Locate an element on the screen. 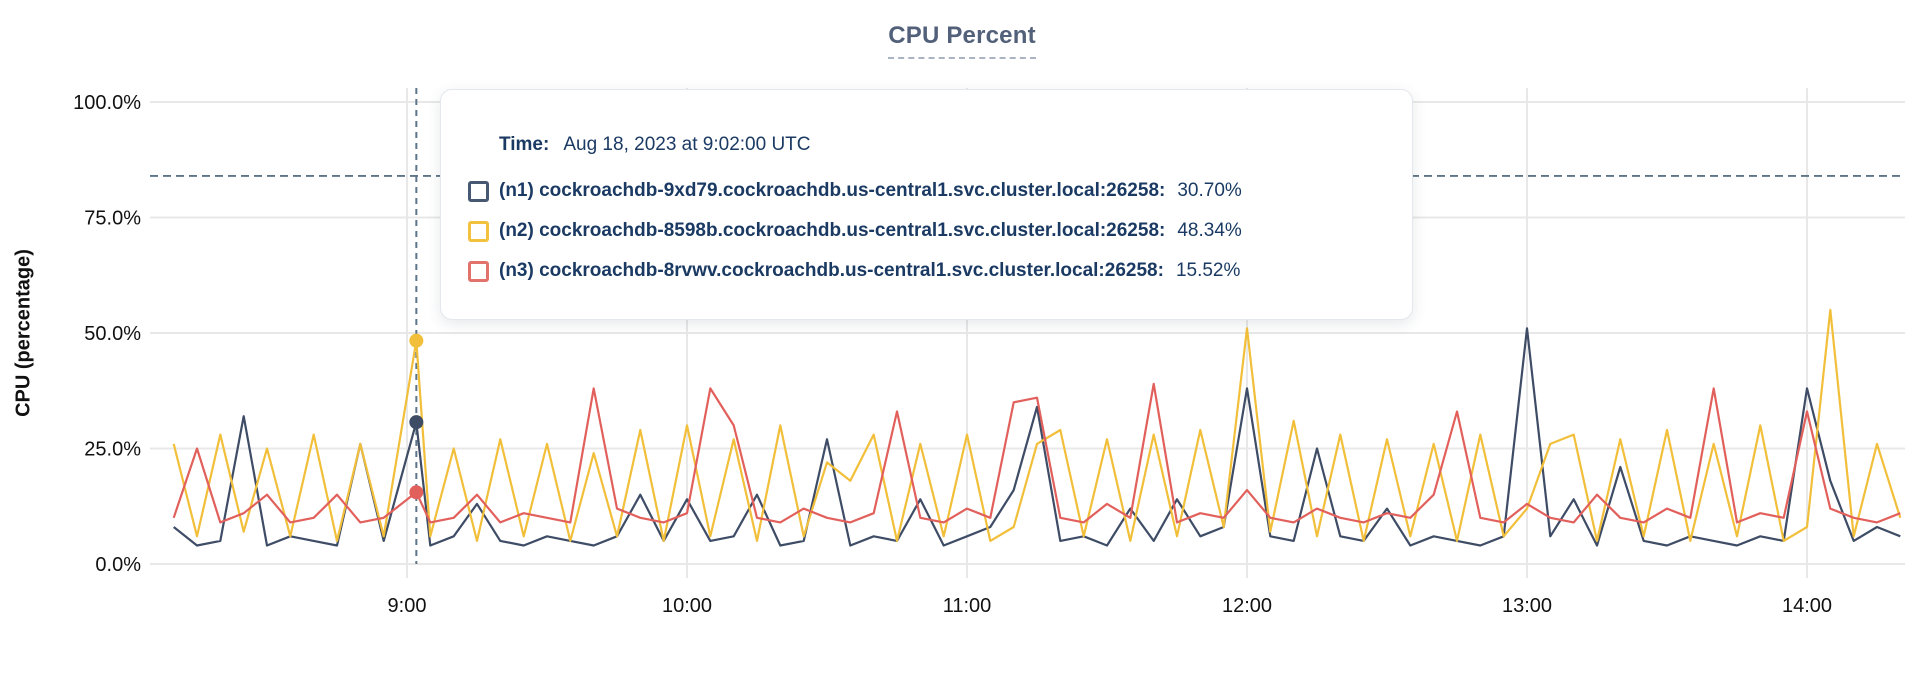  y-tick-label-100: 100.0% is located at coordinates (107, 103).